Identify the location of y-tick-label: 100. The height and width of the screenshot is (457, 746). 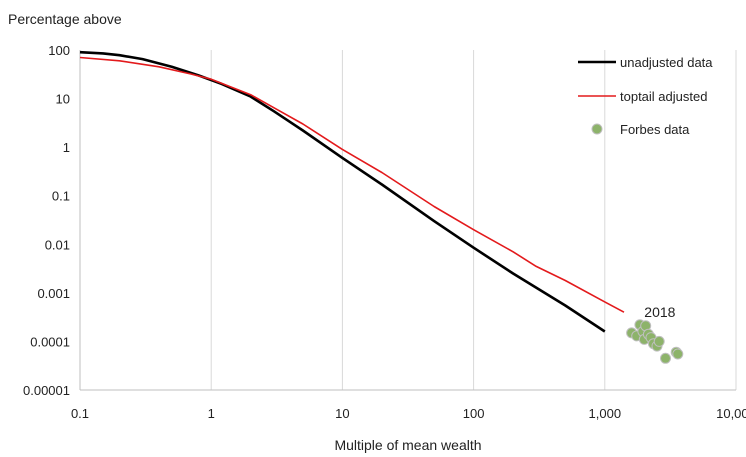
(59, 50).